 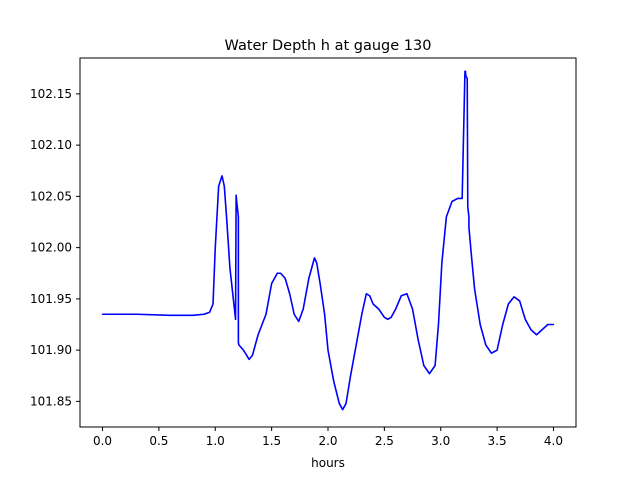 What do you see at coordinates (215, 441) in the screenshot?
I see `x-tick-label: 1.0` at bounding box center [215, 441].